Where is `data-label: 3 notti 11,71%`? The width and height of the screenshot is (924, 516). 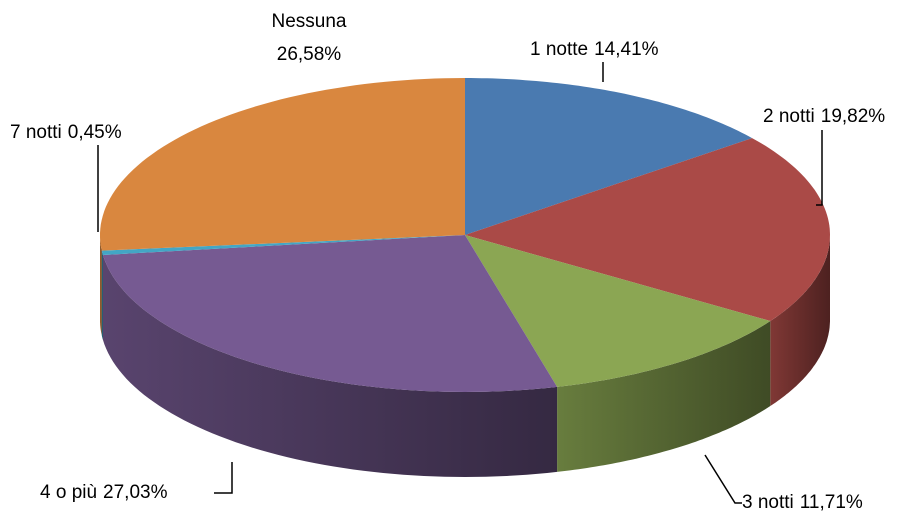
data-label: 3 notti 11,71% is located at coordinates (802, 502).